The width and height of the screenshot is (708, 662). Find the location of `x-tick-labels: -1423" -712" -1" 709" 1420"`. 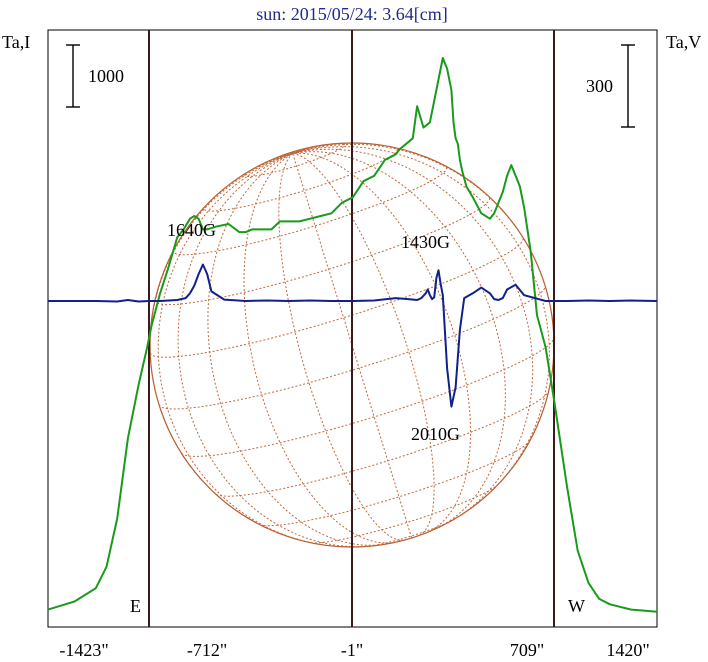

x-tick-labels: -1423" -712" -1" 709" 1420" is located at coordinates (354, 650).